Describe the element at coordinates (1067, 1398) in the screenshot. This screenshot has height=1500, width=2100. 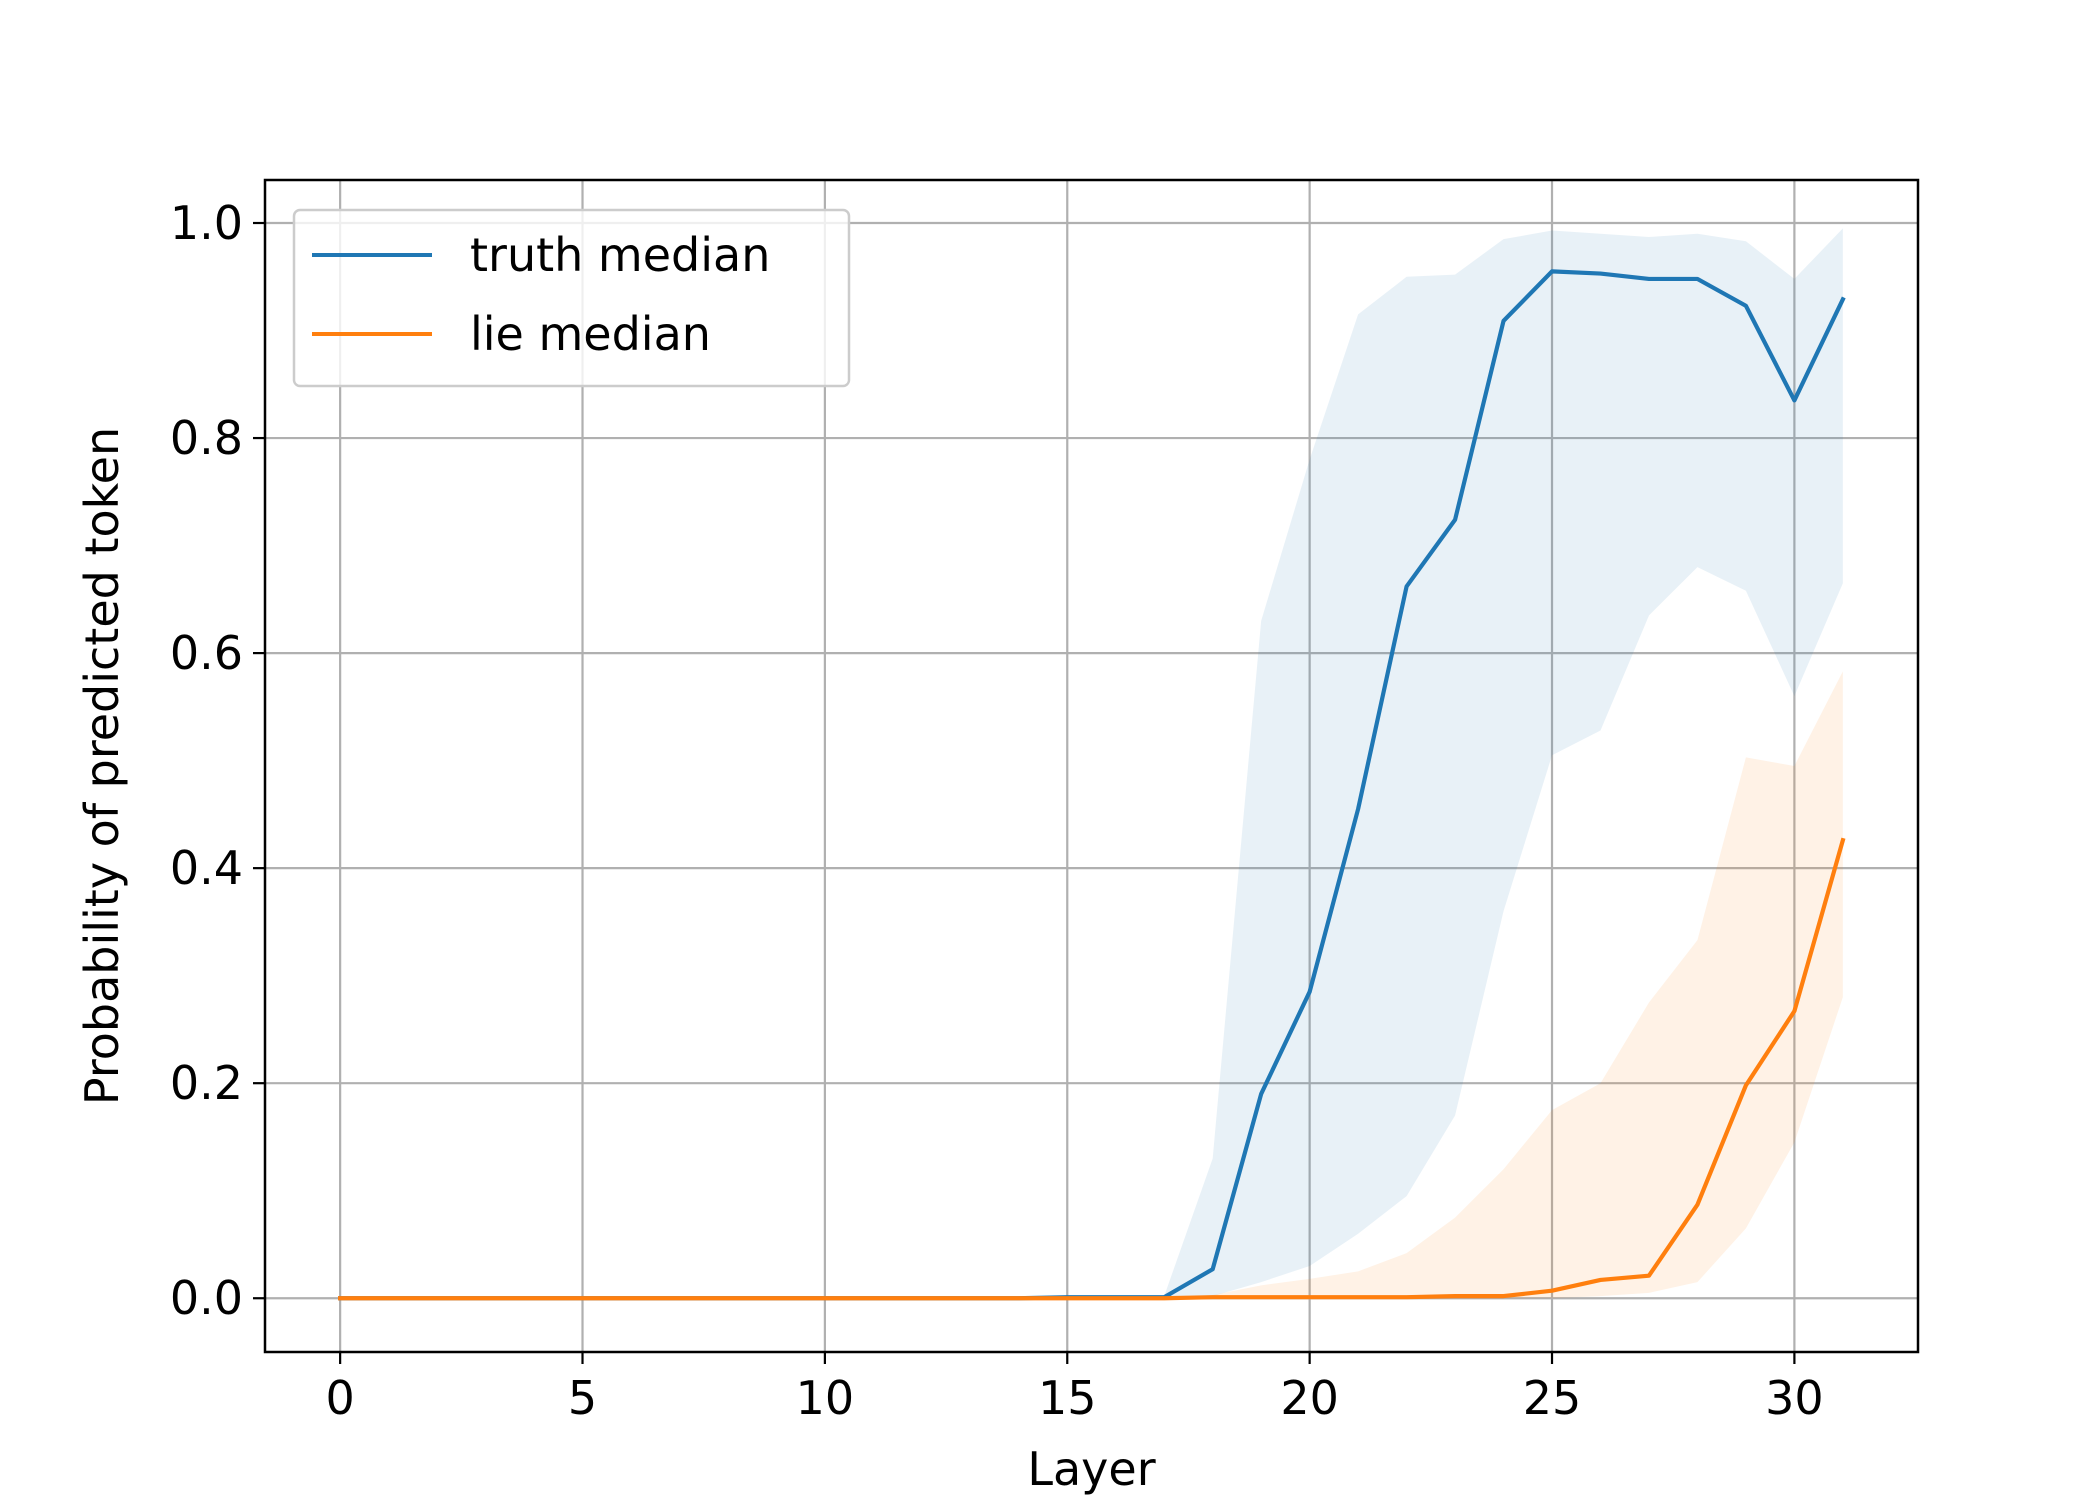
I see `x-tick-label: 15` at that location.